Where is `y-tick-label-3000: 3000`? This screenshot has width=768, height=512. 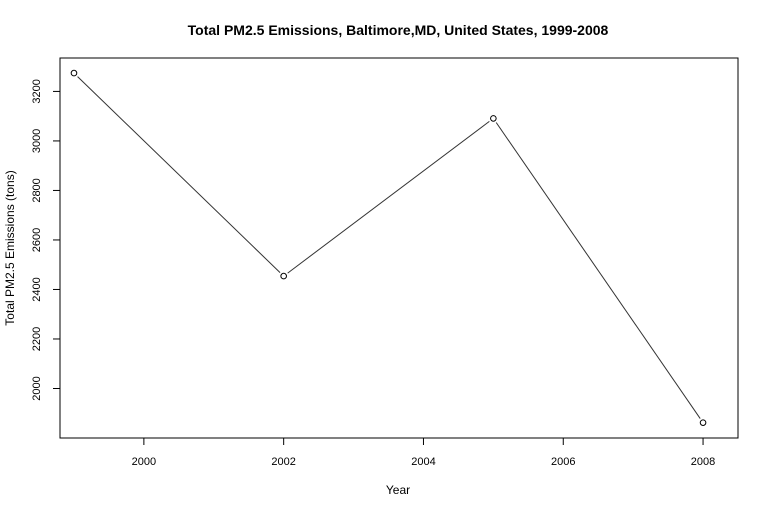 y-tick-label-3000: 3000 is located at coordinates (37, 141).